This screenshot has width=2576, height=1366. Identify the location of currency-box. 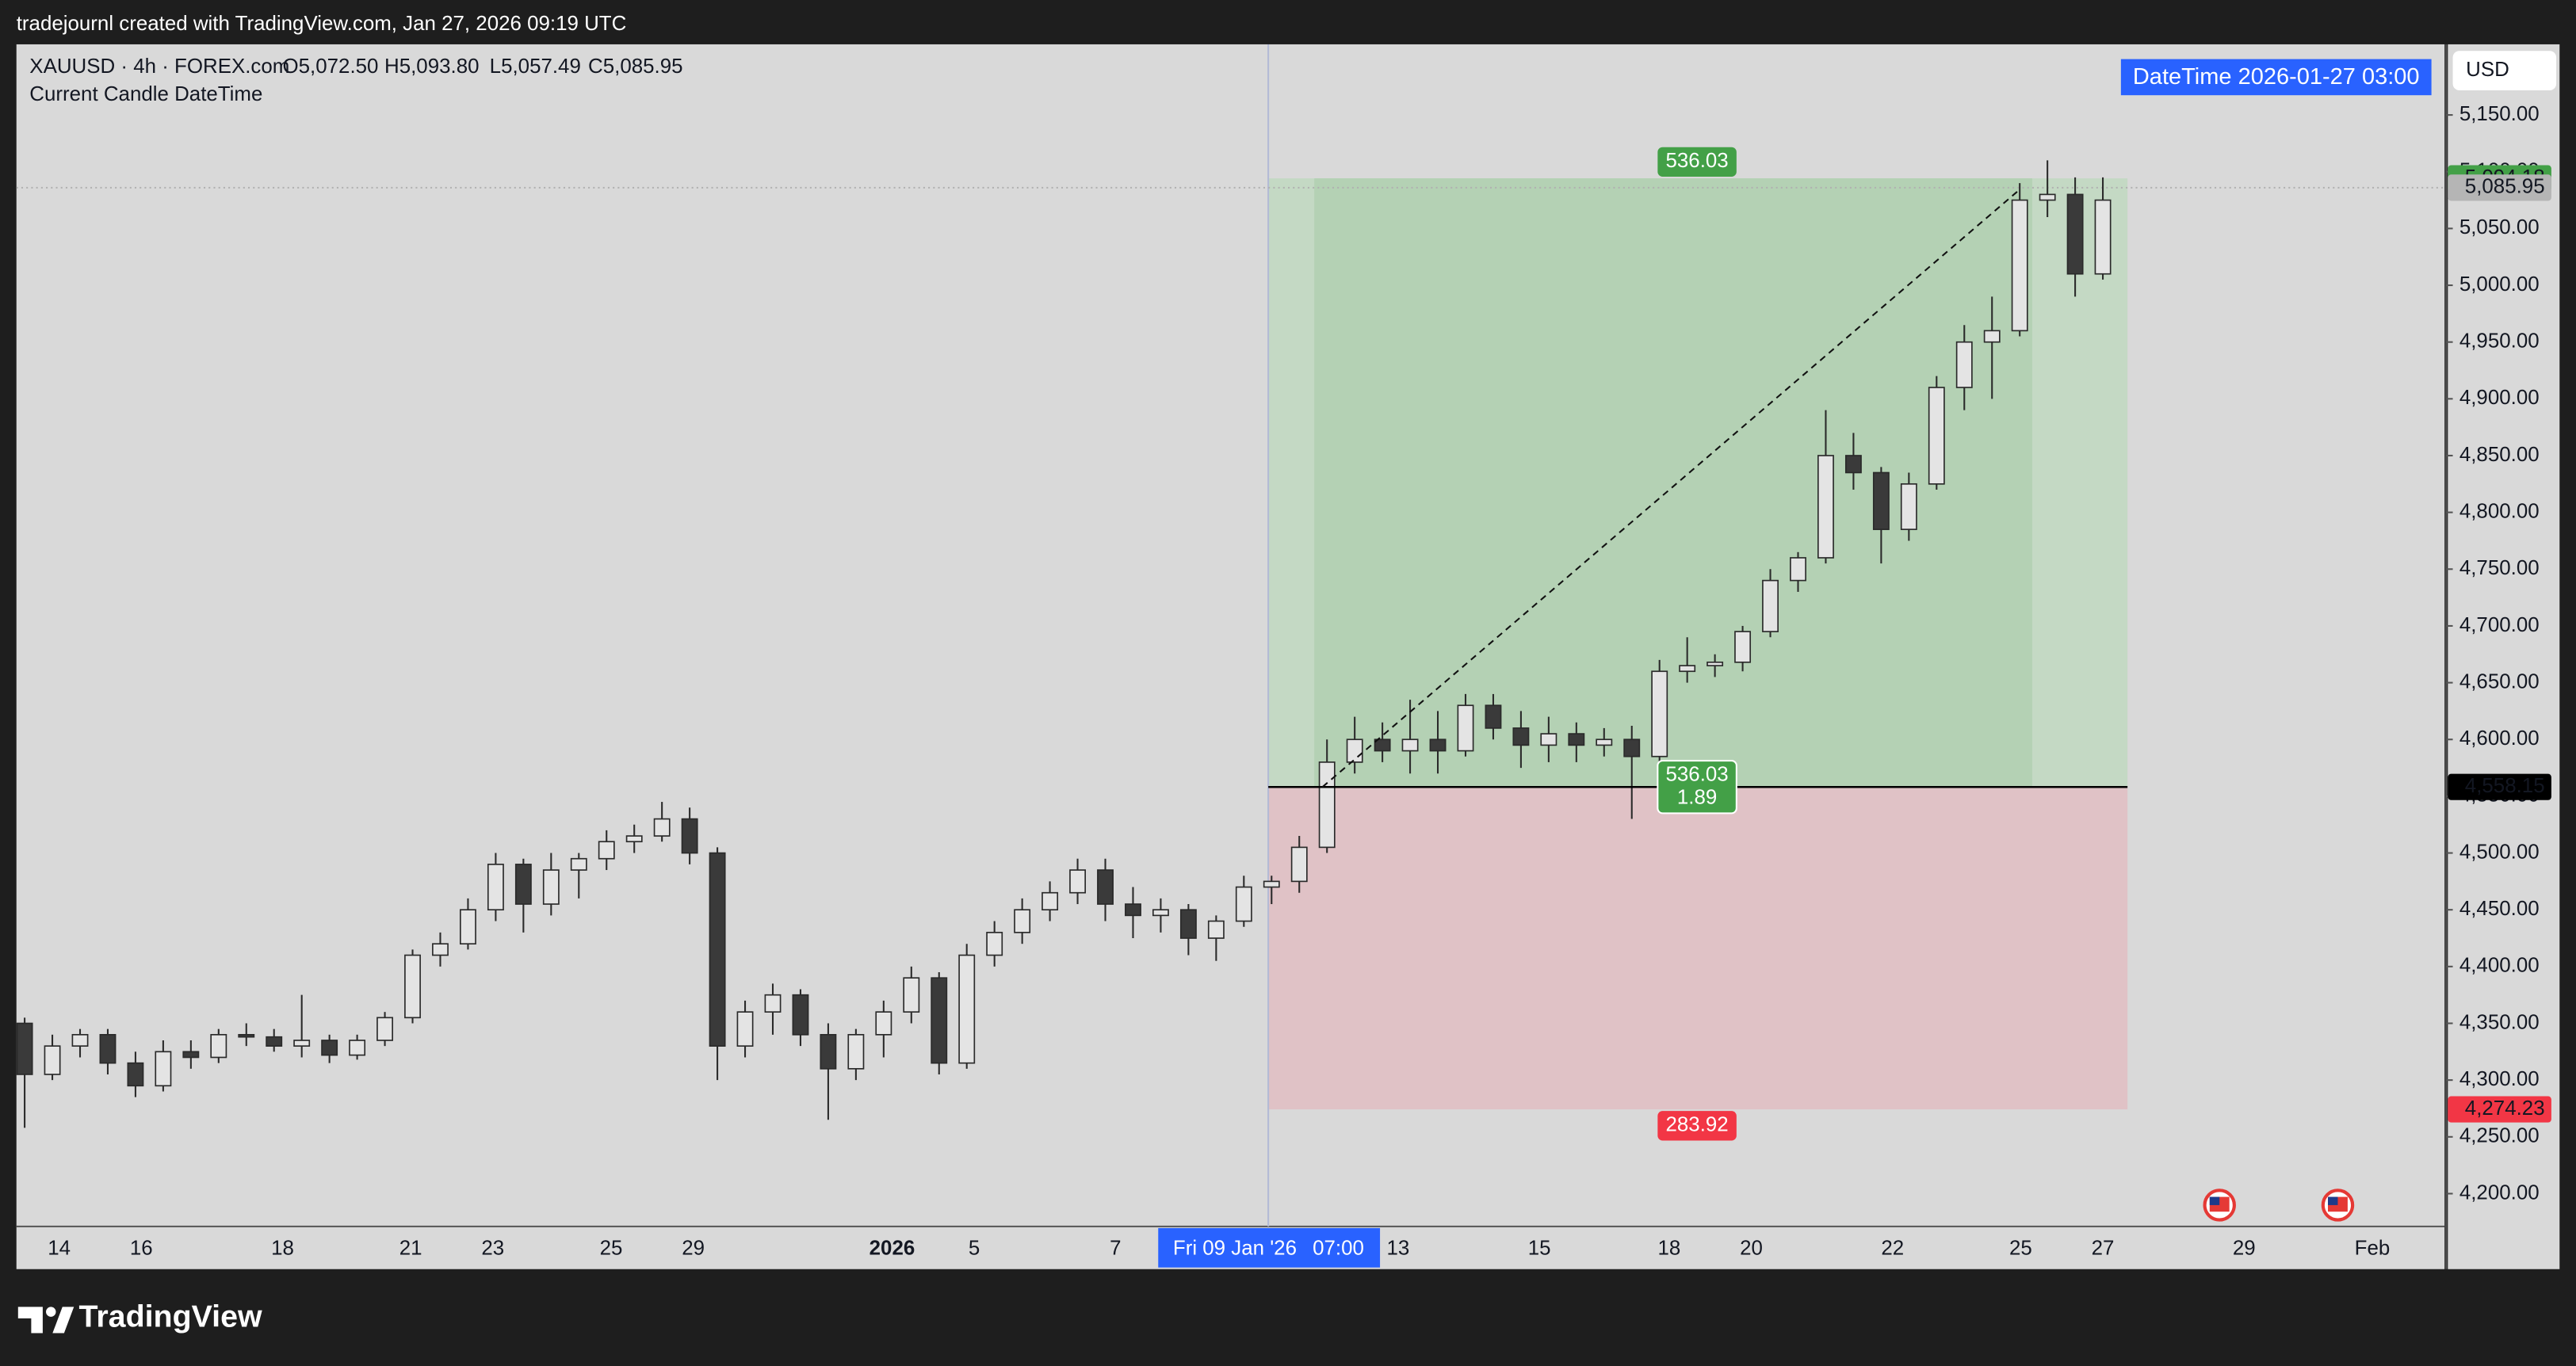
(2504, 70).